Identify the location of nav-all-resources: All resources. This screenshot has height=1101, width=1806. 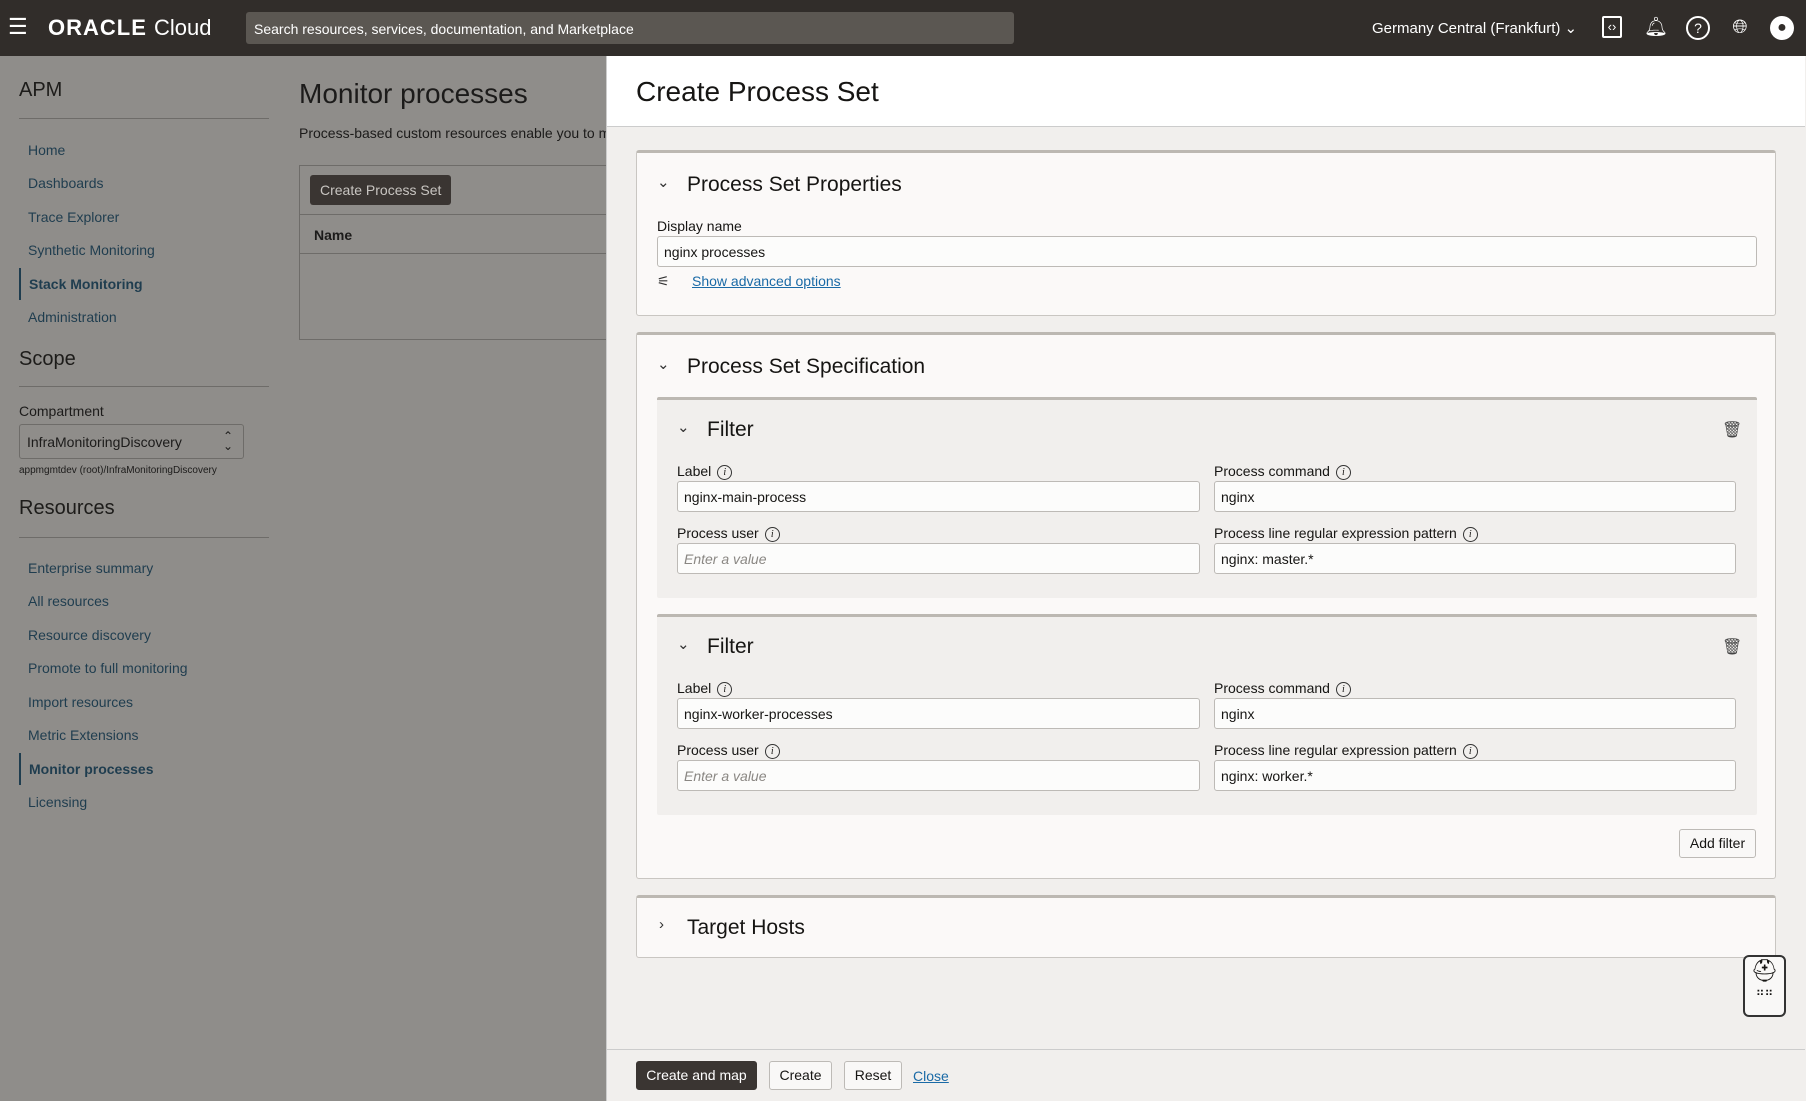
(68, 601).